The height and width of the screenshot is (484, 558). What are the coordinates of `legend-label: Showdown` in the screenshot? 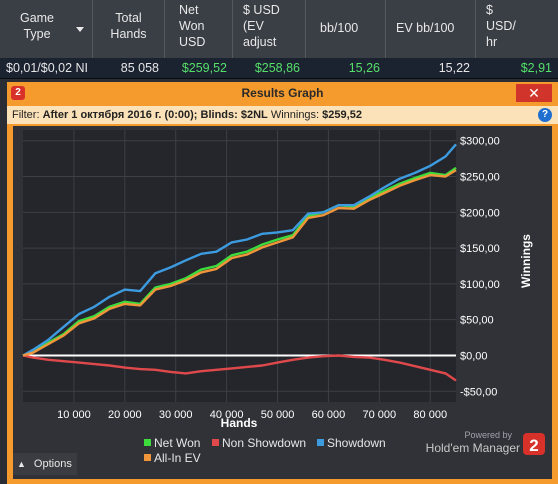 It's located at (356, 443).